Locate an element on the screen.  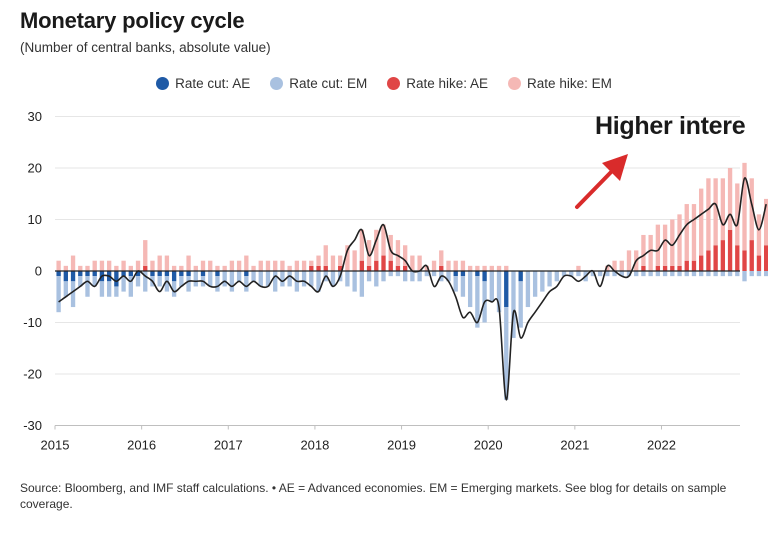
x-tick-label: 2019 is located at coordinates (401, 445).